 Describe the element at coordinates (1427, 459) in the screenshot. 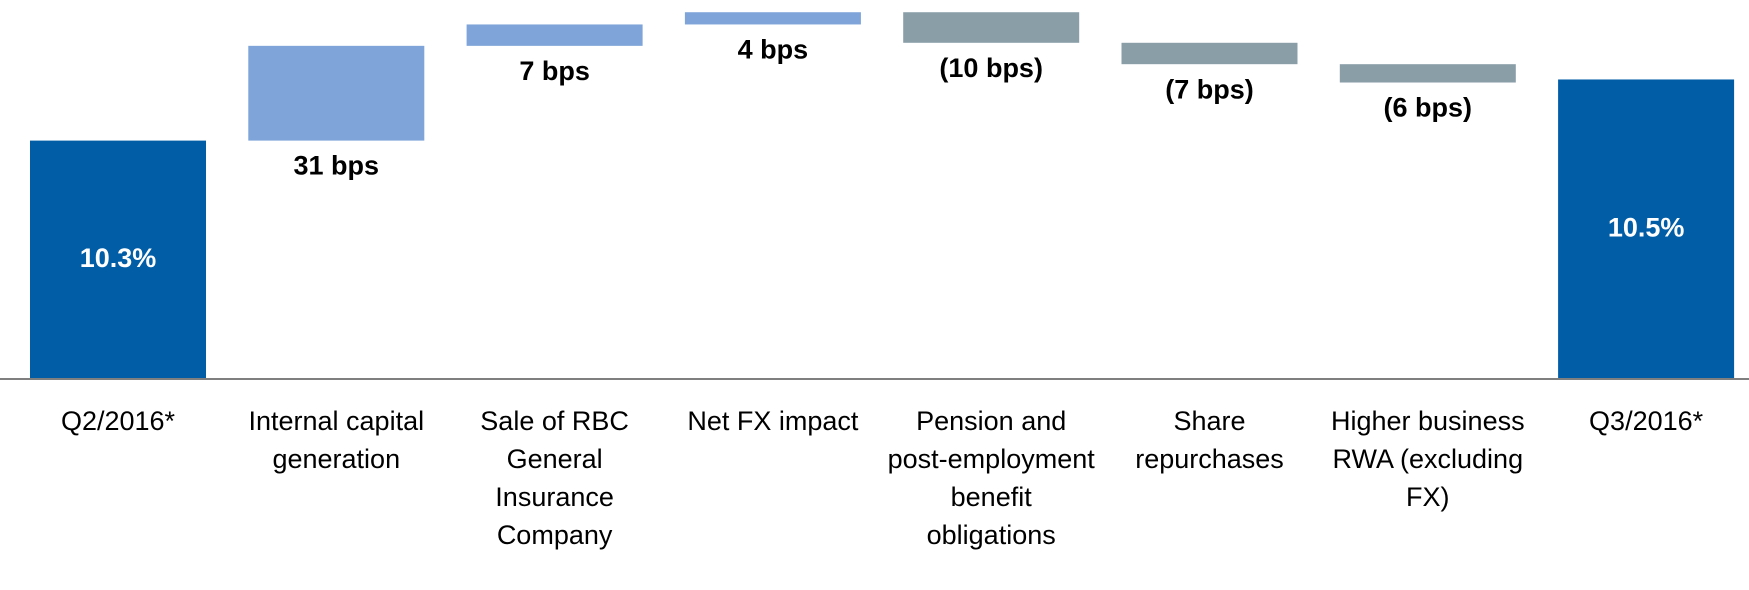

I see `x-tick-label: Higher business RWA (excluding FX)` at that location.